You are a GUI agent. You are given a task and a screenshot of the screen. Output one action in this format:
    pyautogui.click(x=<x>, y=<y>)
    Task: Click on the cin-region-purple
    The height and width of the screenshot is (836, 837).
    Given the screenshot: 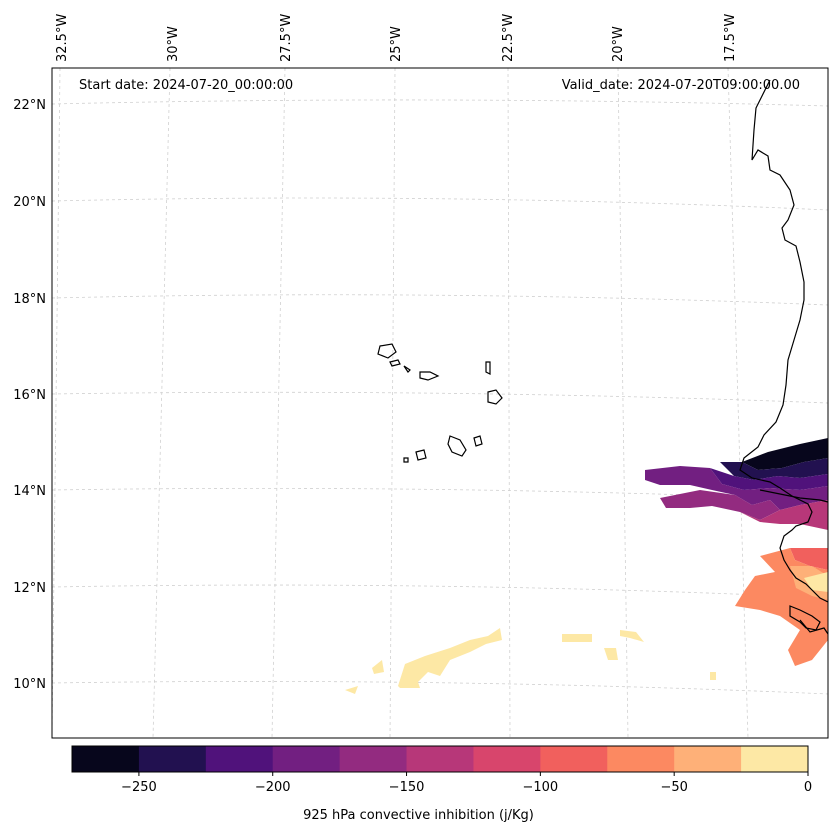 What is the action you would take?
    pyautogui.click(x=769, y=479)
    